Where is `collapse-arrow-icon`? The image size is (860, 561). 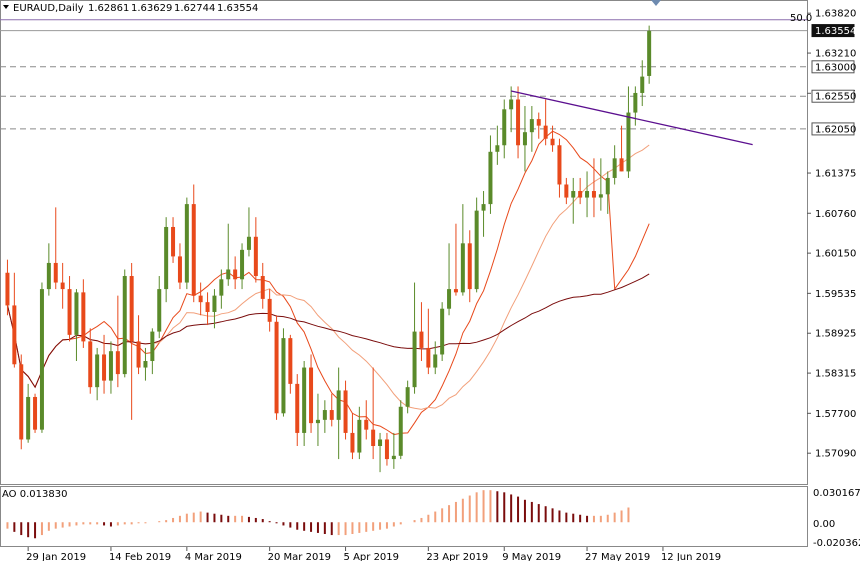 collapse-arrow-icon is located at coordinates (6, 7).